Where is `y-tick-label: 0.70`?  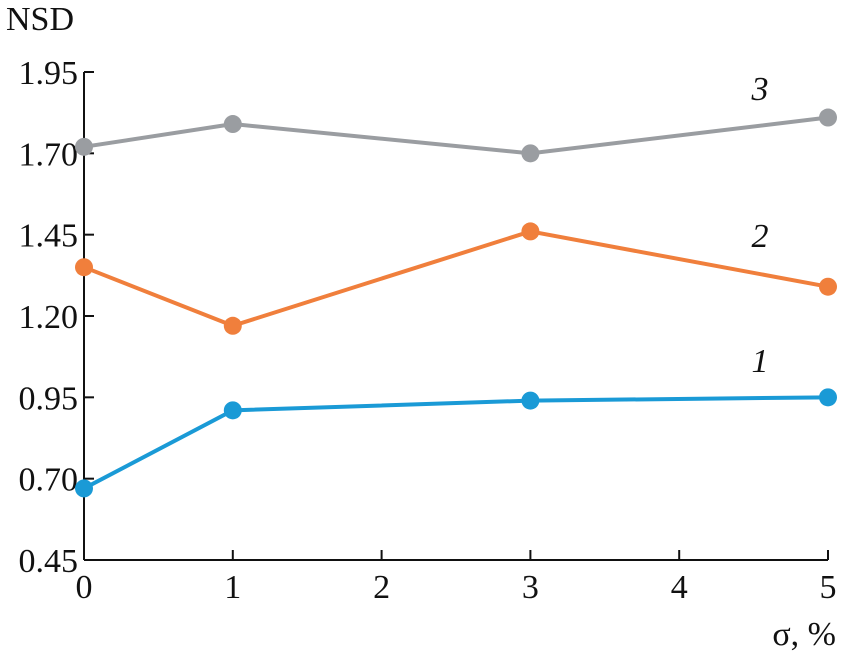
y-tick-label: 0.70 is located at coordinates (49, 480).